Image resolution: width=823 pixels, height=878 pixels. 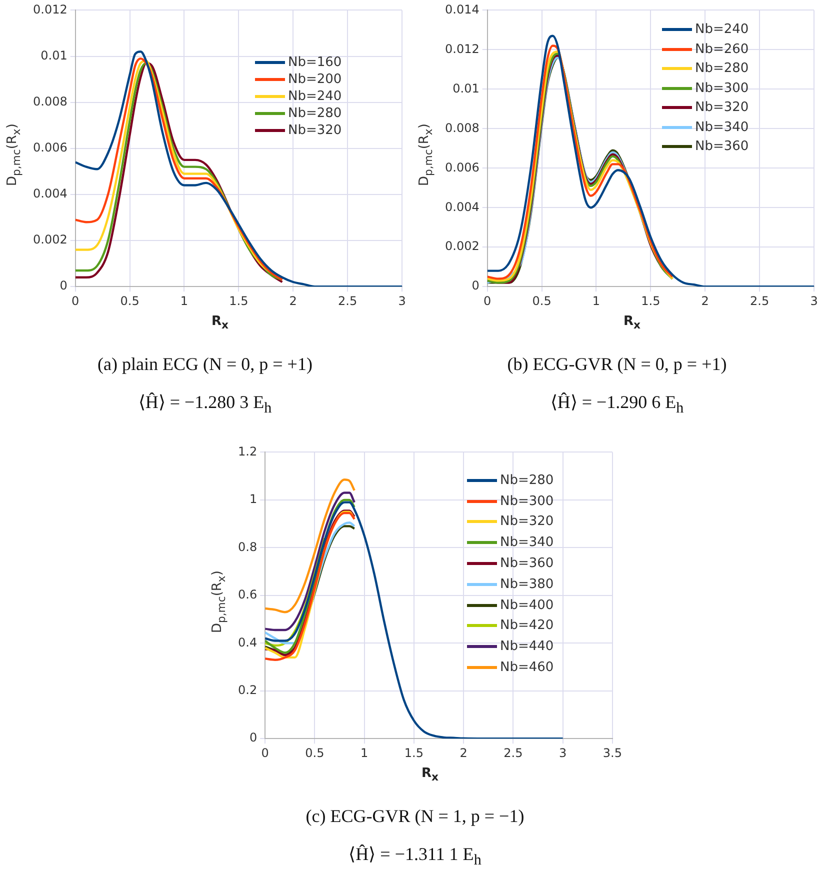 What do you see at coordinates (462, 9) in the screenshot?
I see `y-tick-label: 0.014` at bounding box center [462, 9].